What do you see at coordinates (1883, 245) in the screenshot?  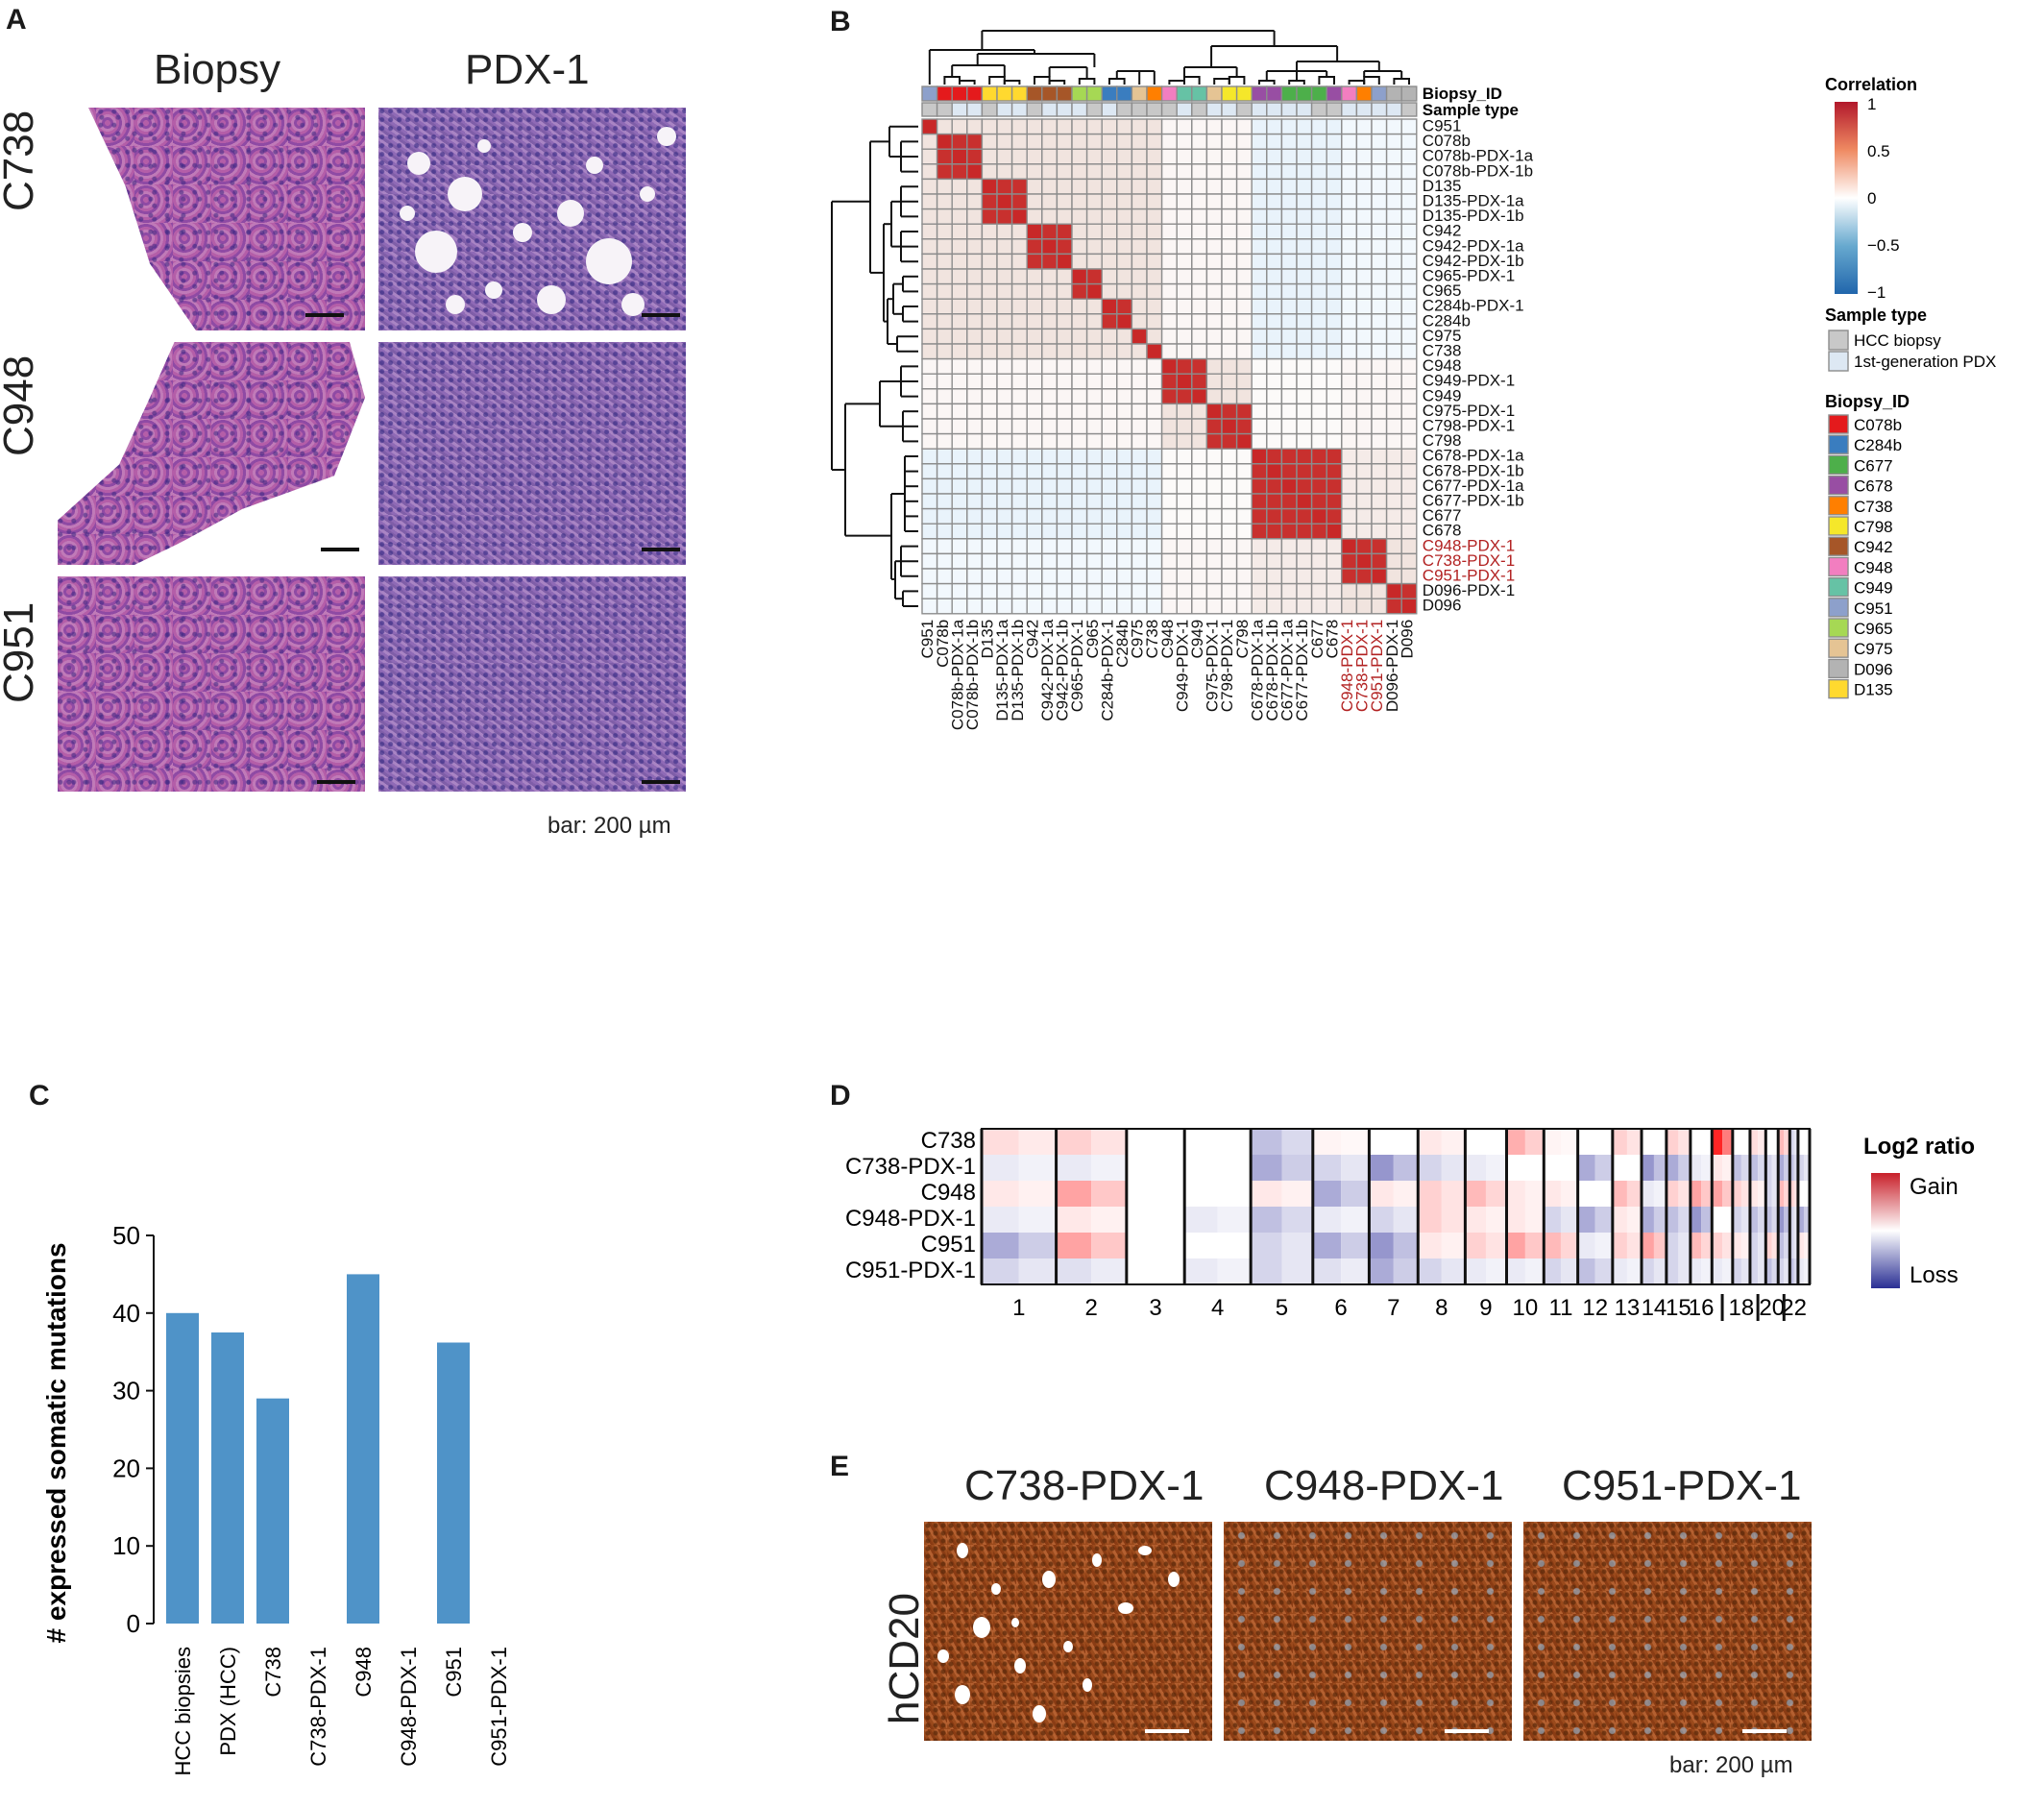 I see `correlation-tick: −0.5` at bounding box center [1883, 245].